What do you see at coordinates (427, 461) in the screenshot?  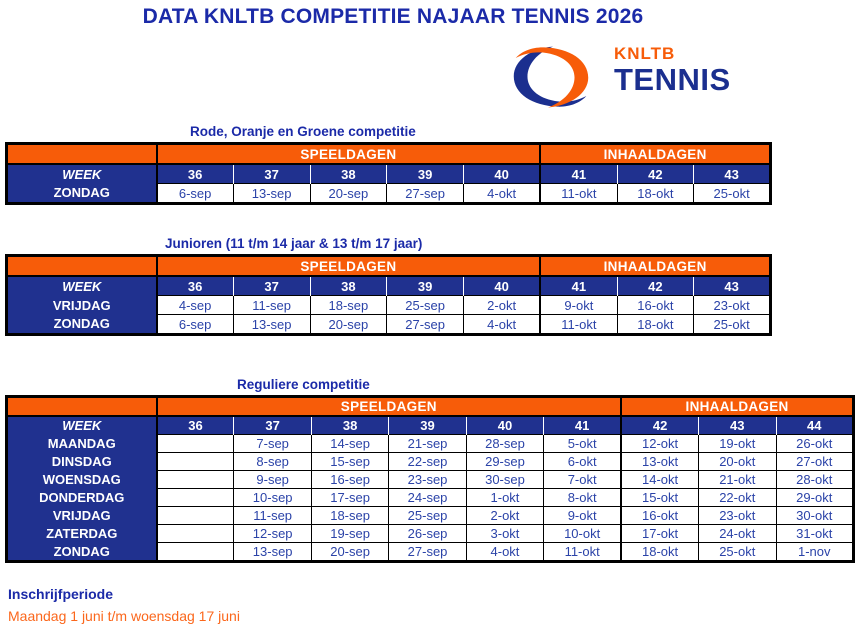 I see `date-cell: 22-sep` at bounding box center [427, 461].